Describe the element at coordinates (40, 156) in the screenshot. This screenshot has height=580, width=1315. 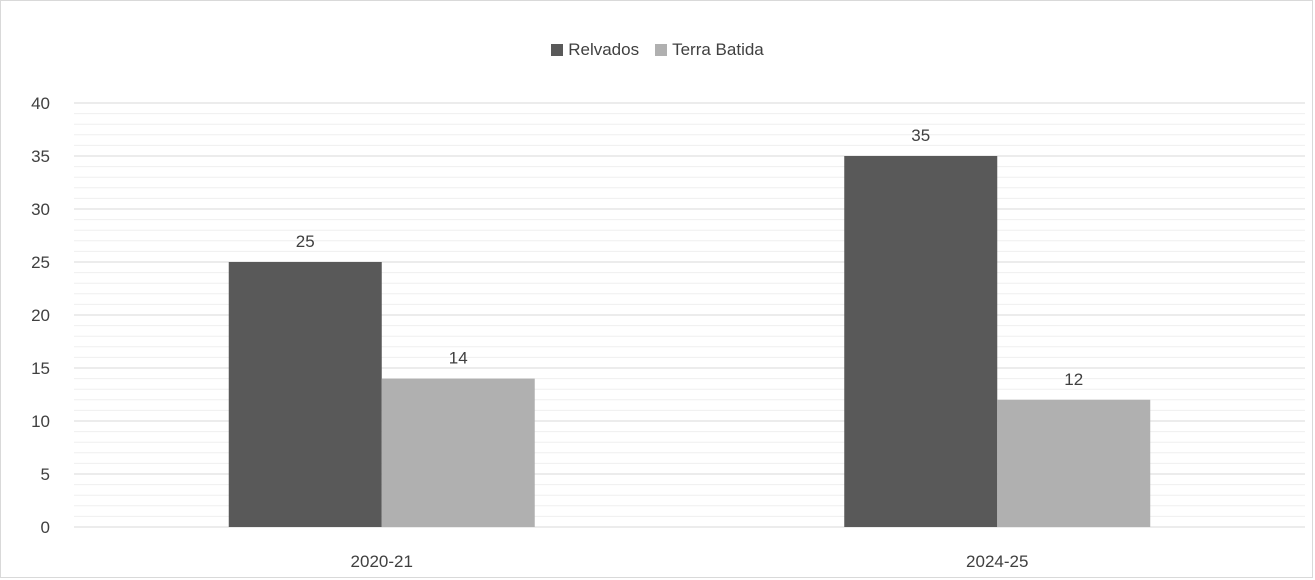
I see `y-tick-label: 35` at that location.